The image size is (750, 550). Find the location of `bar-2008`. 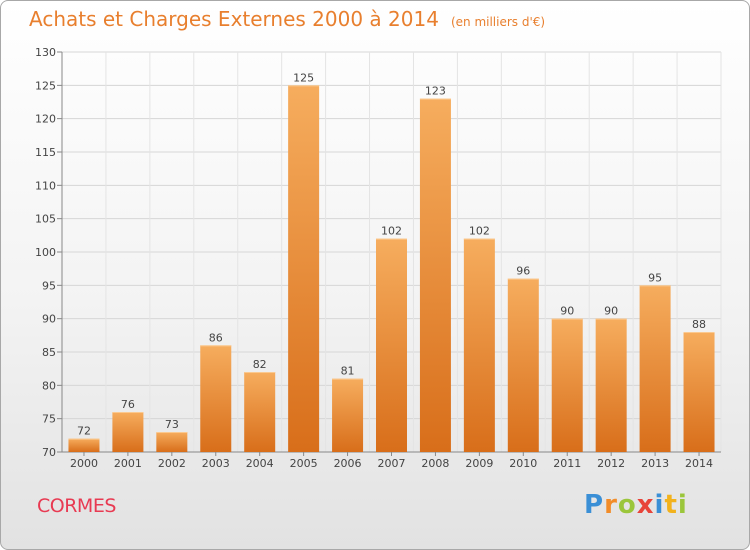

bar-2008 is located at coordinates (435, 275).